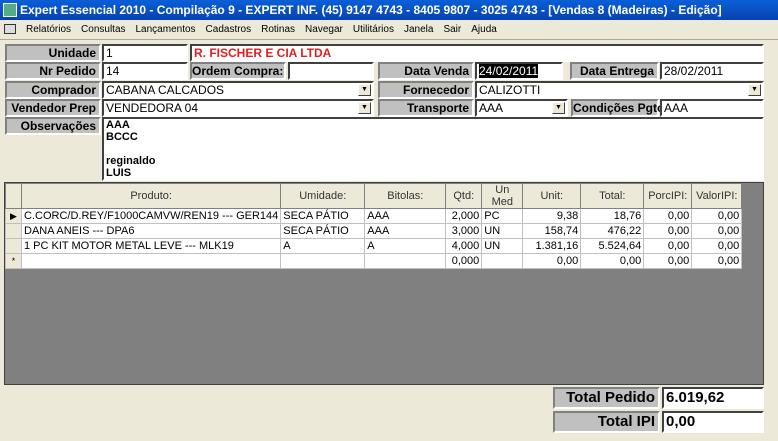  Describe the element at coordinates (53, 90) in the screenshot. I see `comprador-label: Comprador` at that location.